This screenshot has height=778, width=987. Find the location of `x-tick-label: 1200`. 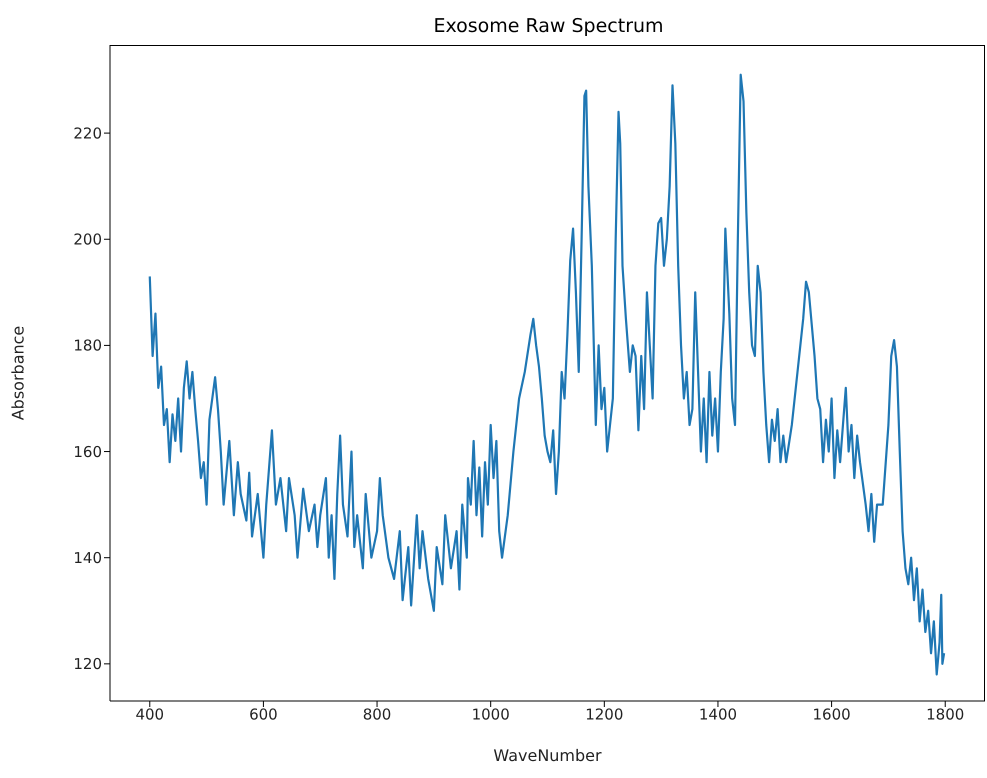

x-tick-label: 1200 is located at coordinates (604, 715).